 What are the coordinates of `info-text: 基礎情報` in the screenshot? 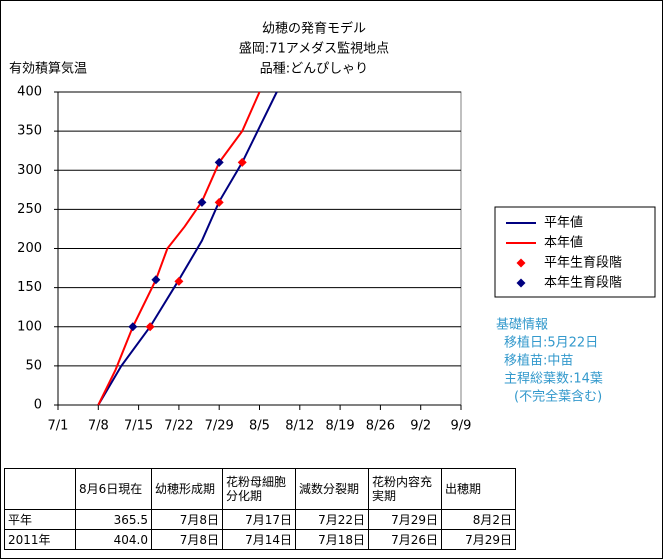 It's located at (522, 325).